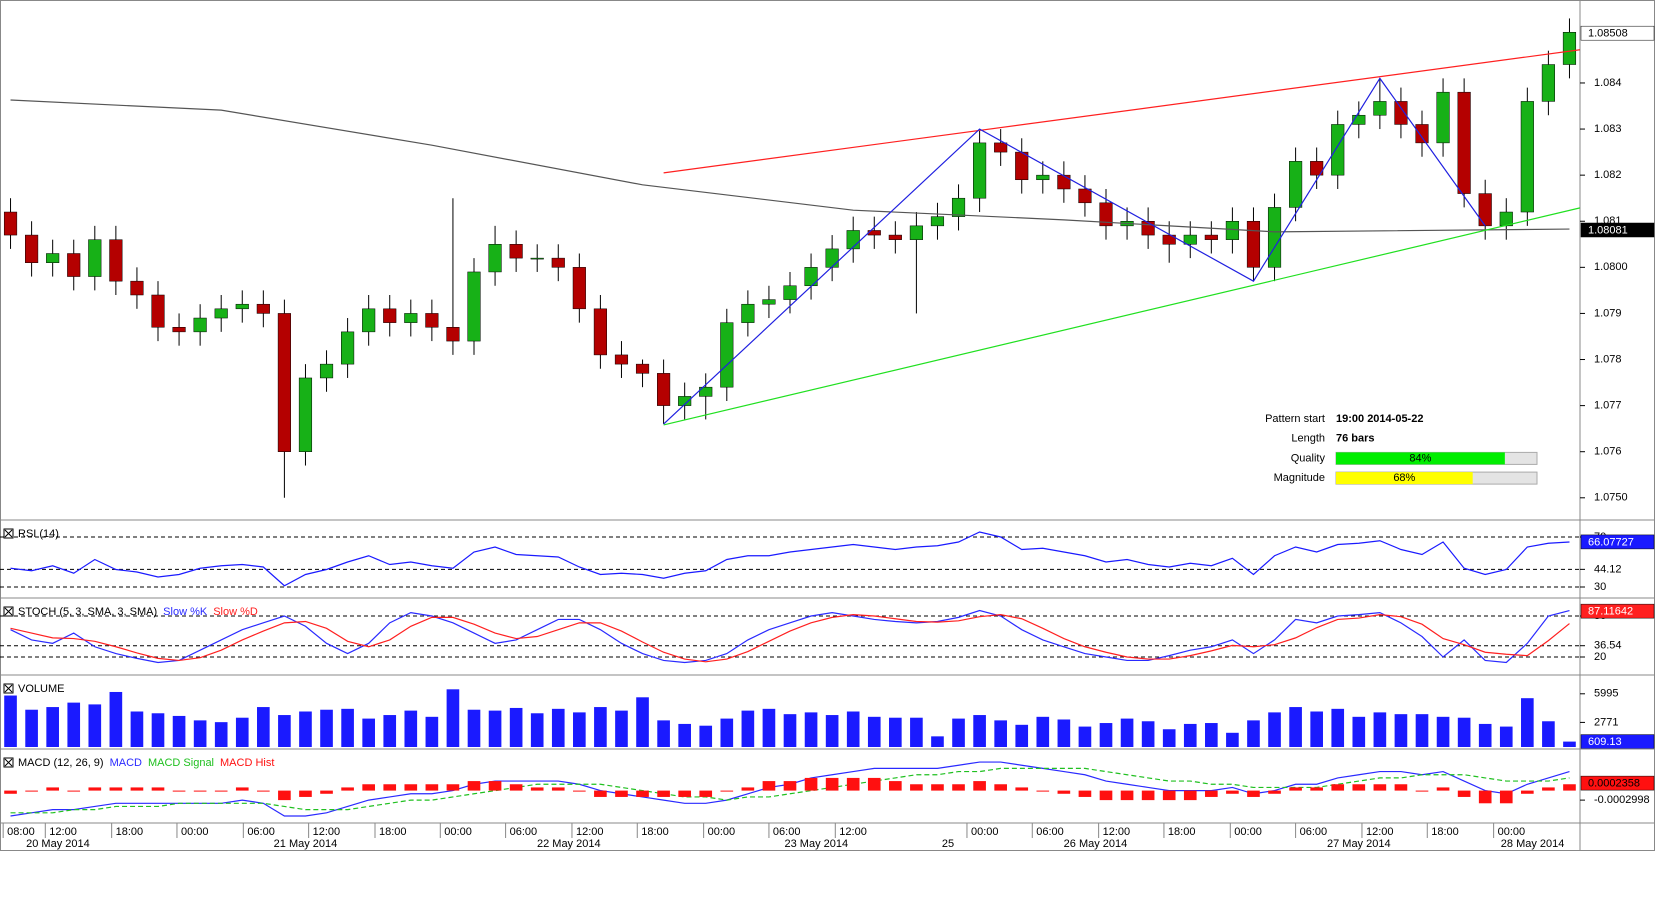  Describe the element at coordinates (817, 844) in the screenshot. I see `date-label: 23 May 2014` at that location.